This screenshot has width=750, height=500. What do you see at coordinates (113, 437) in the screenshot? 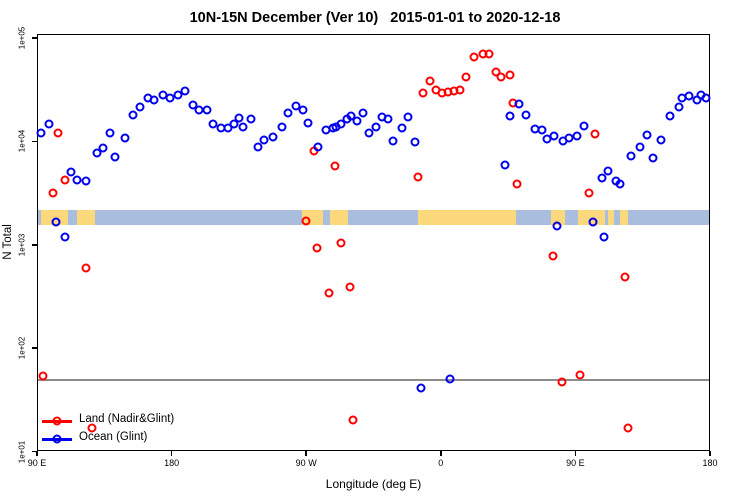
I see `legend-label: Ocean (Glint)` at bounding box center [113, 437].